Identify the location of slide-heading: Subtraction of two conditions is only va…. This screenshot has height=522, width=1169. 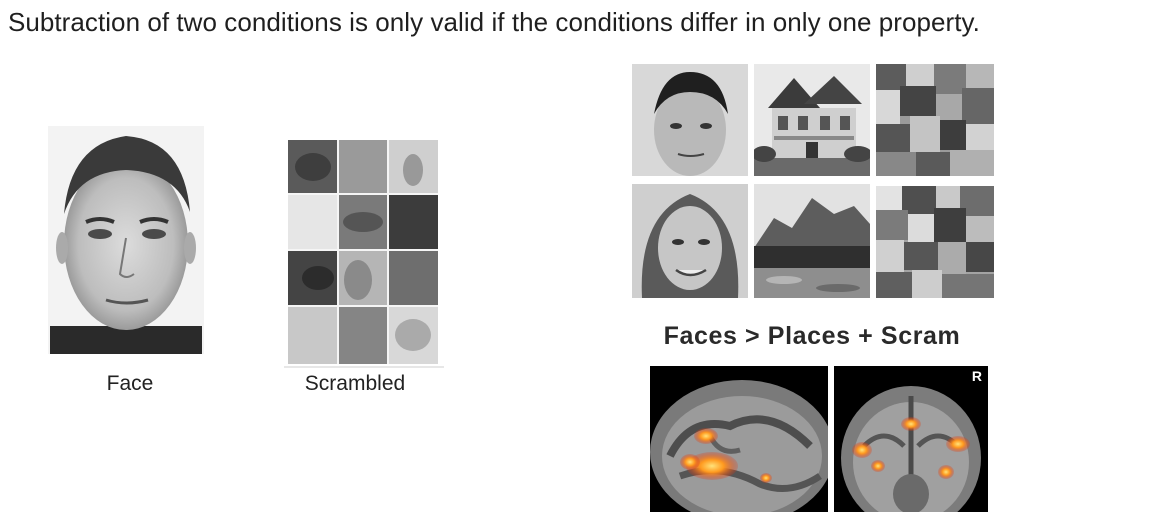
(494, 22).